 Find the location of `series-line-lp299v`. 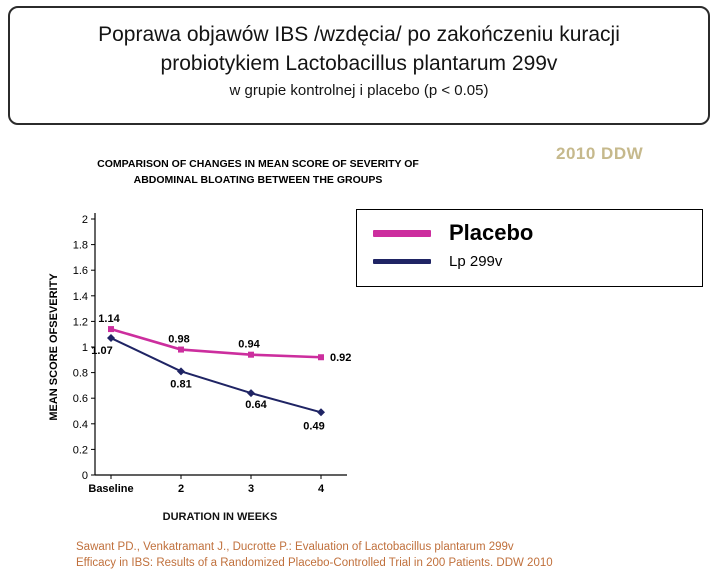

series-line-lp299v is located at coordinates (216, 375).